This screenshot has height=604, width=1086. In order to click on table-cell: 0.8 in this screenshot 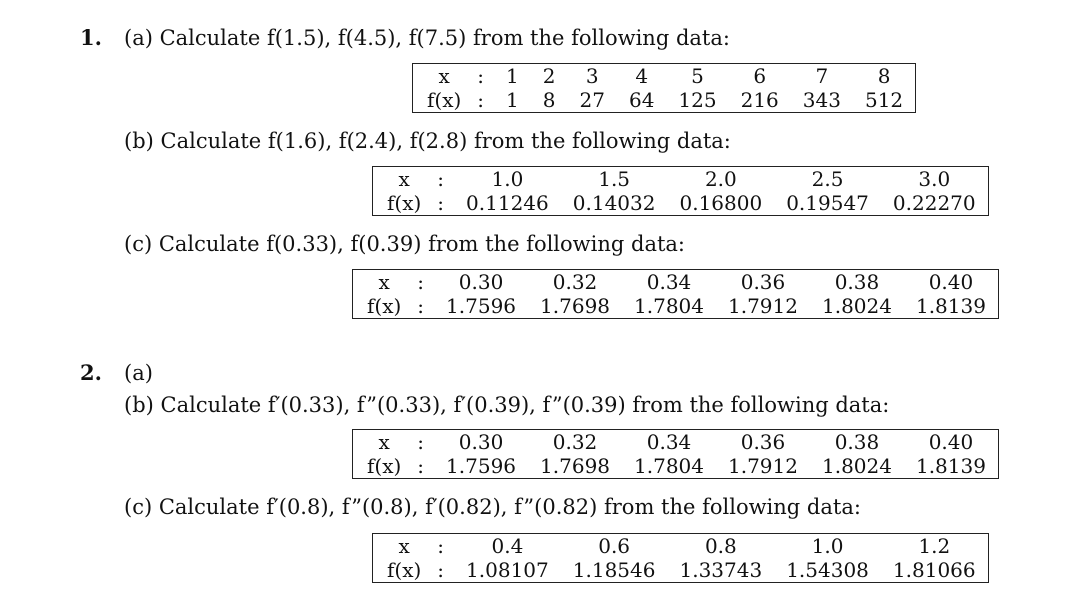, I will do `click(720, 546)`.